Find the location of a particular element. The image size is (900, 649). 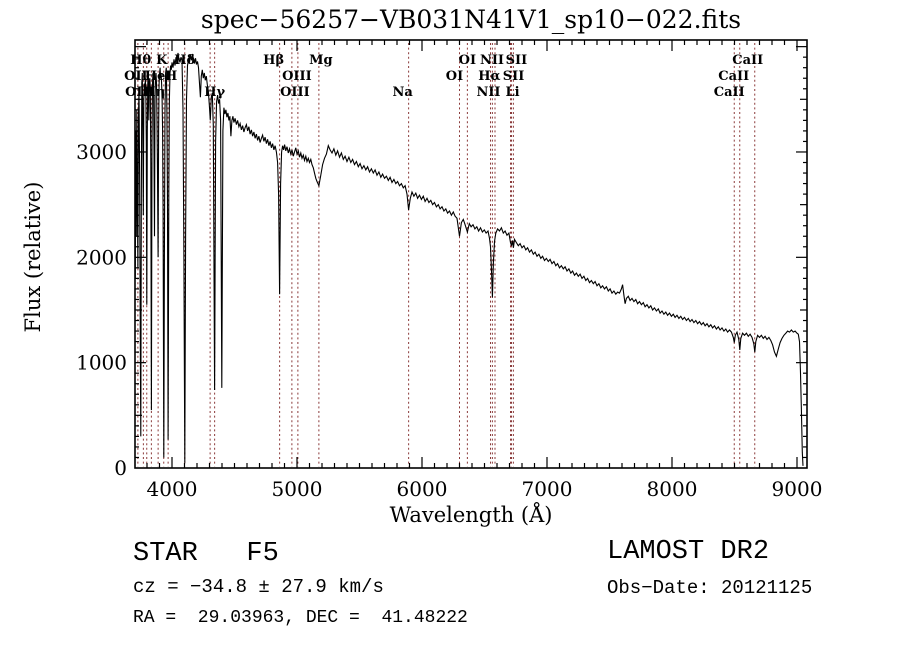

line-label-Hθ: Hθ is located at coordinates (140, 60).